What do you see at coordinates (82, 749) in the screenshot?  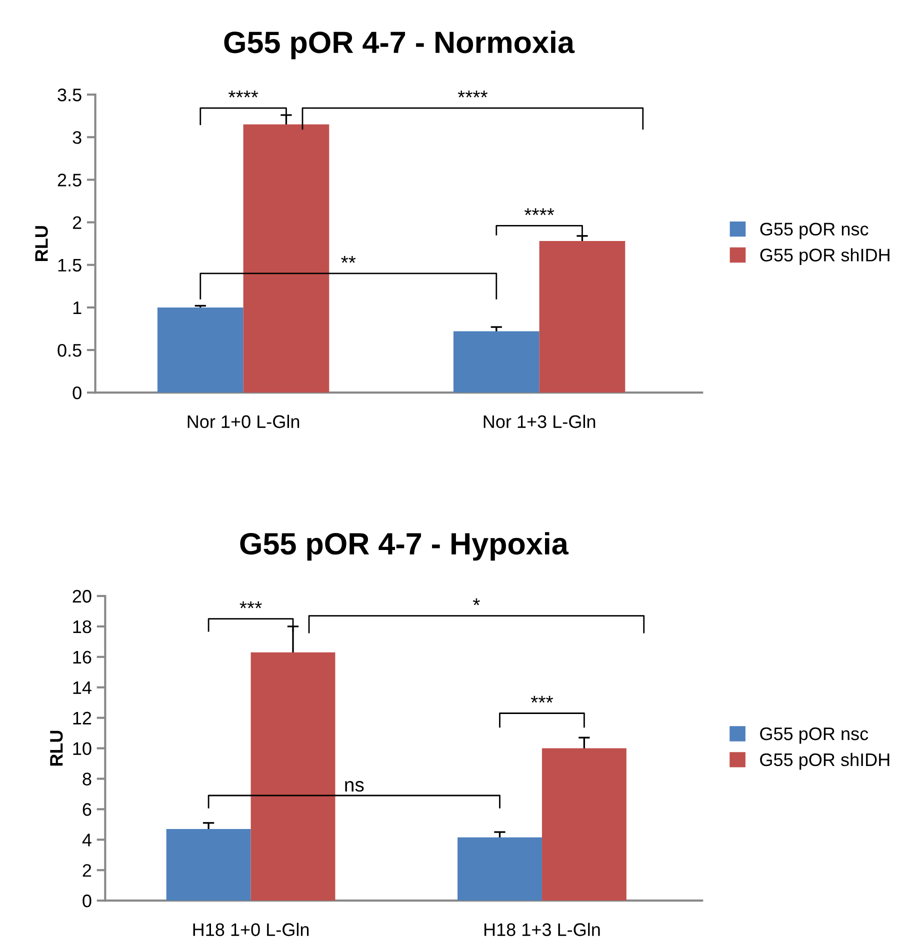 I see `y-tick-label: 10` at bounding box center [82, 749].